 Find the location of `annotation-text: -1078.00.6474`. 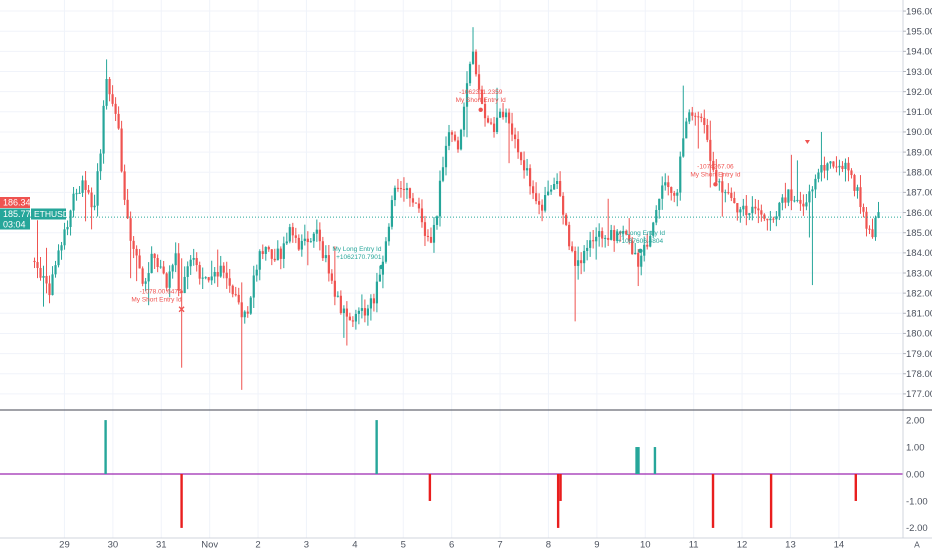

annotation-text: -1078.00.6474 is located at coordinates (161, 291).